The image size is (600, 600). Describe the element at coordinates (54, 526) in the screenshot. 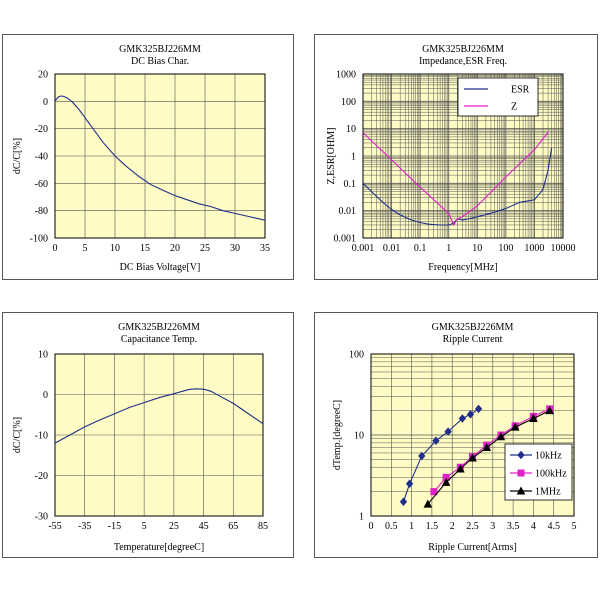

I see `x-tick-label: -55` at that location.